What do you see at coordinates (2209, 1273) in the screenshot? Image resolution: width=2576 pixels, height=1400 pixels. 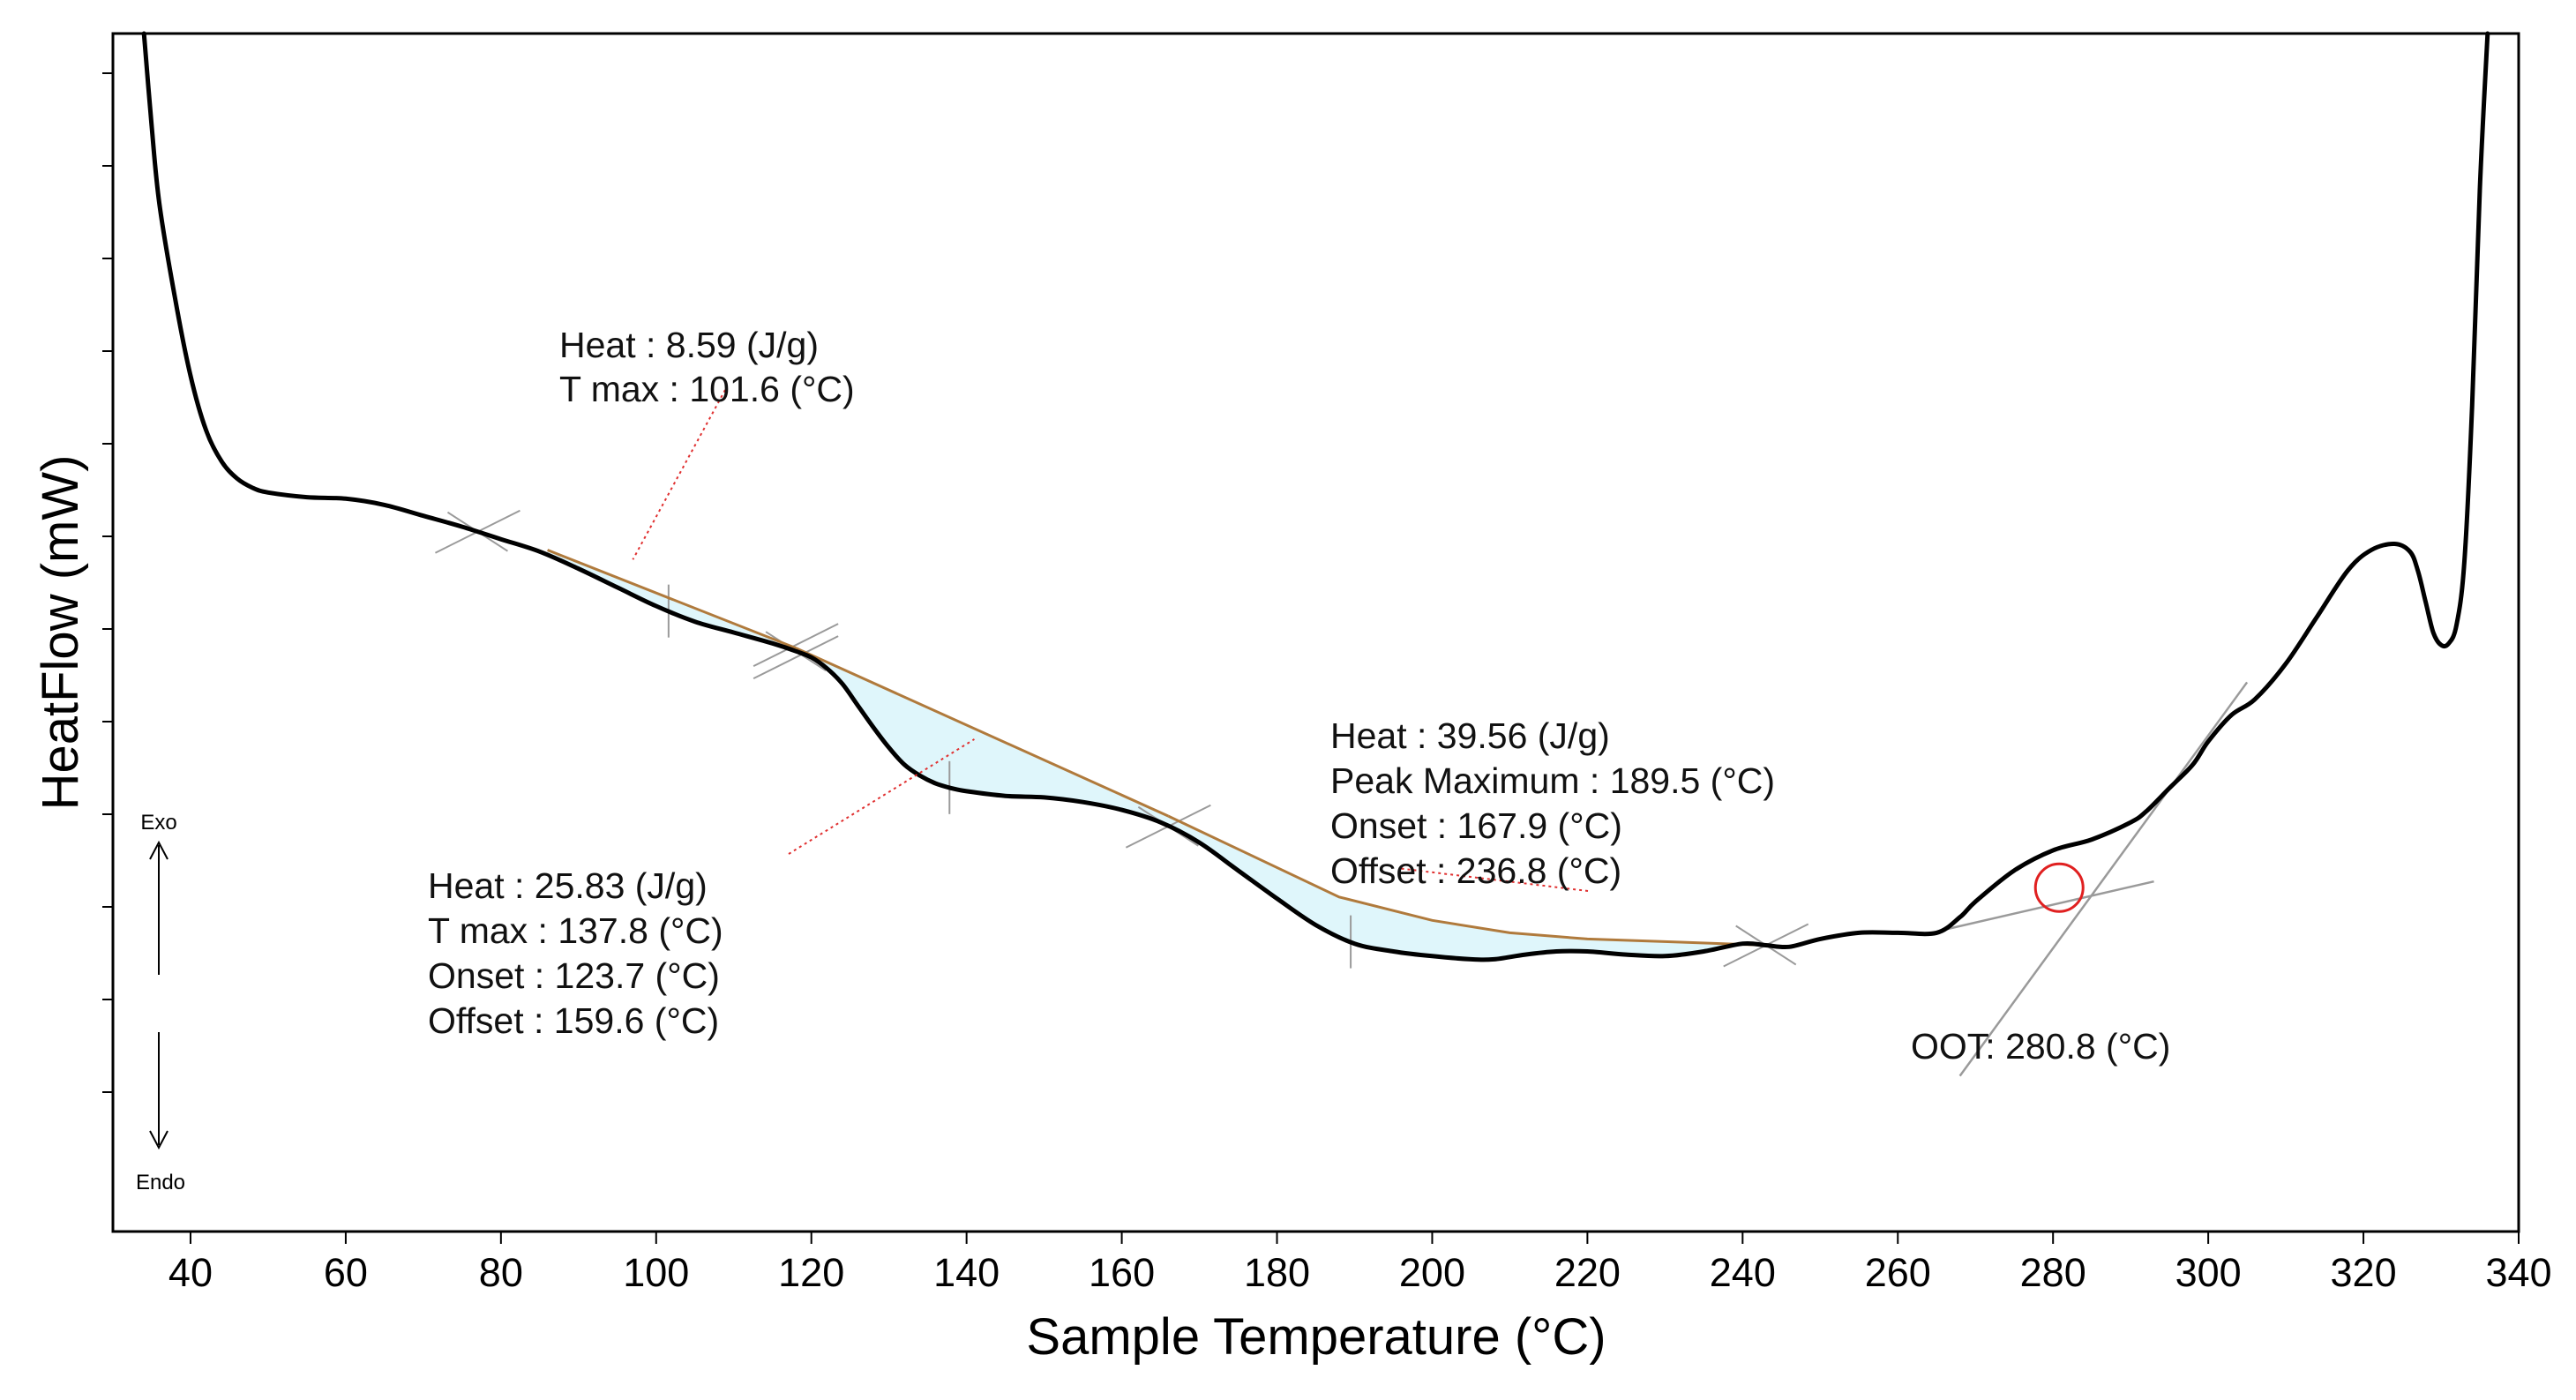 I see `x-tick-label-300: 300` at bounding box center [2209, 1273].